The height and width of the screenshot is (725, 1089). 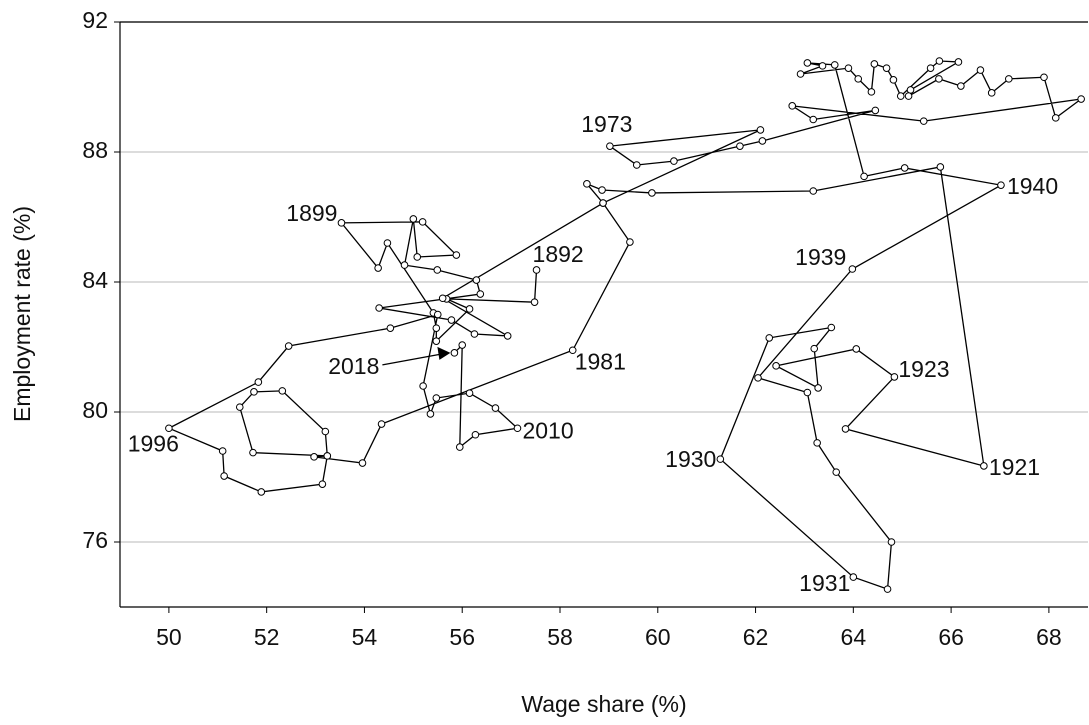 What do you see at coordinates (22, 314) in the screenshot?
I see `y-axis-label: Employment rate (%)` at bounding box center [22, 314].